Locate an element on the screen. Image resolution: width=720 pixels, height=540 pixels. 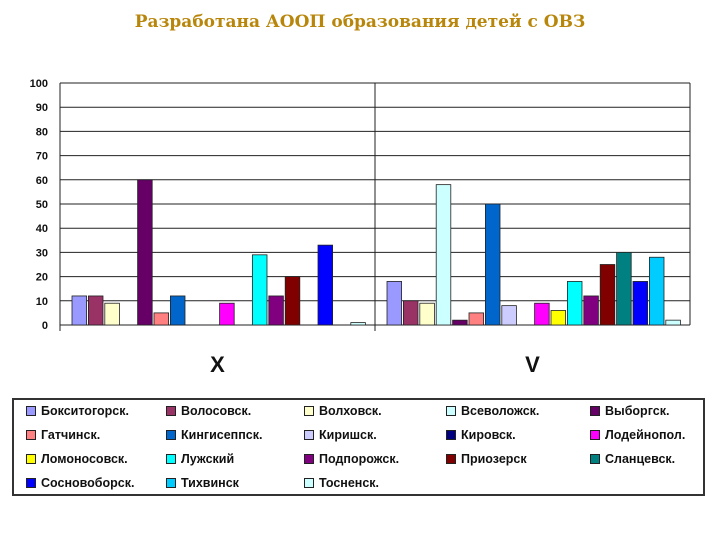
legend-label: Приозерск is located at coordinates (494, 459).